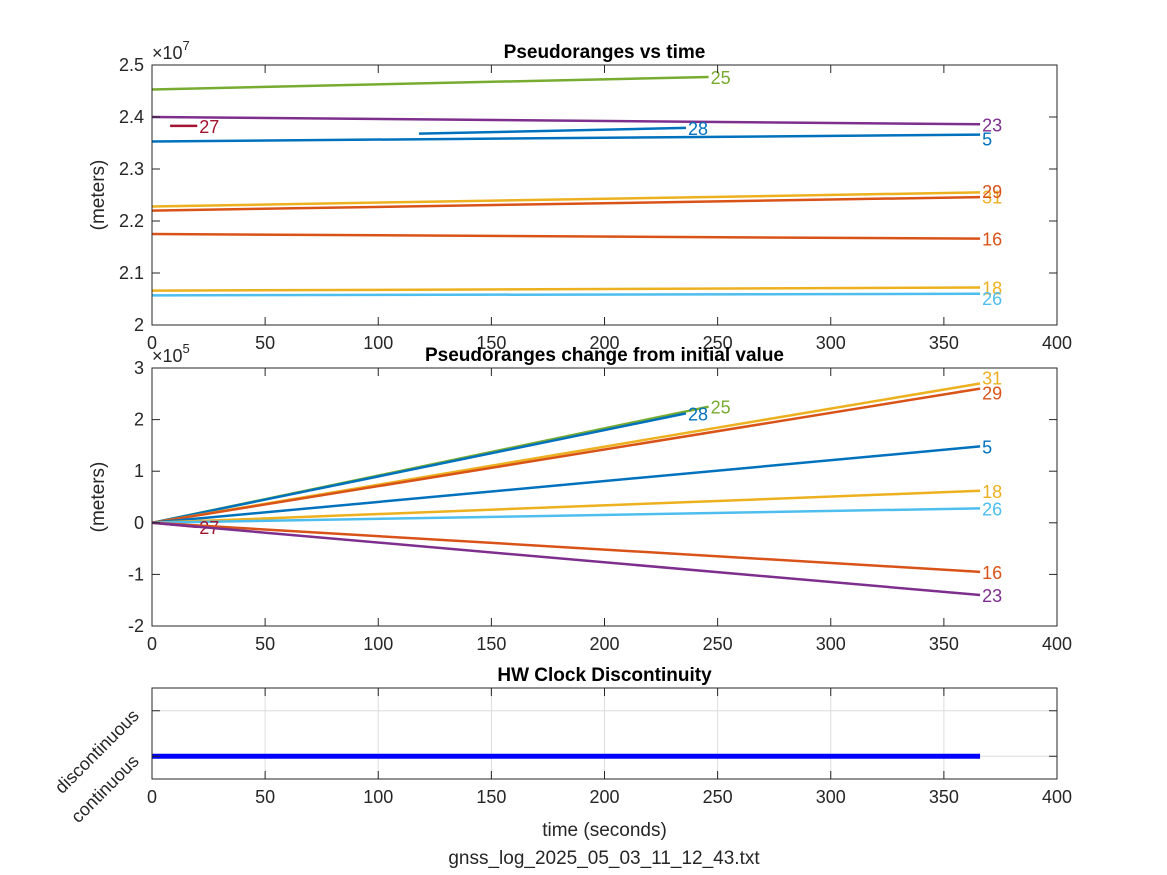 This screenshot has height=875, width=1167. Describe the element at coordinates (139, 368) in the screenshot. I see `y-tick-label: 3` at that location.